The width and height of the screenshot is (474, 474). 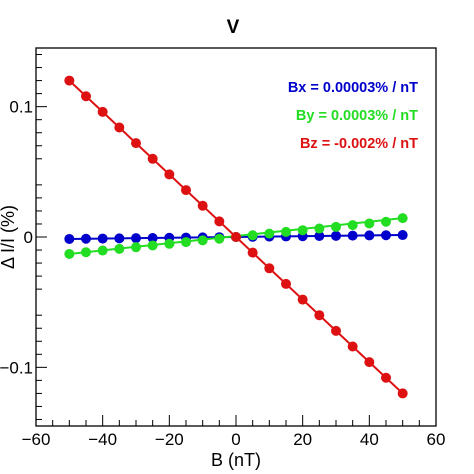 What do you see at coordinates (16, 367) in the screenshot?
I see `y-tick-label: −0.1` at bounding box center [16, 367].